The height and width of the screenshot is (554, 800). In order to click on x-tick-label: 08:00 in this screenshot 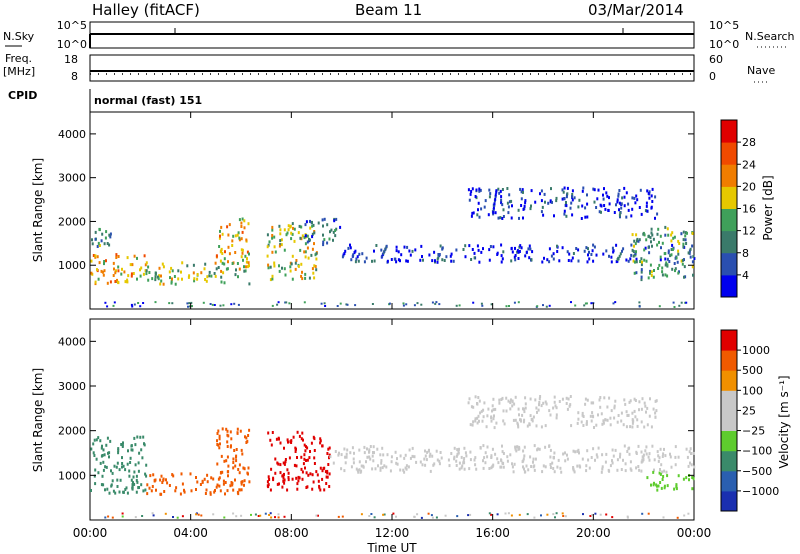, I will do `click(291, 533)`.